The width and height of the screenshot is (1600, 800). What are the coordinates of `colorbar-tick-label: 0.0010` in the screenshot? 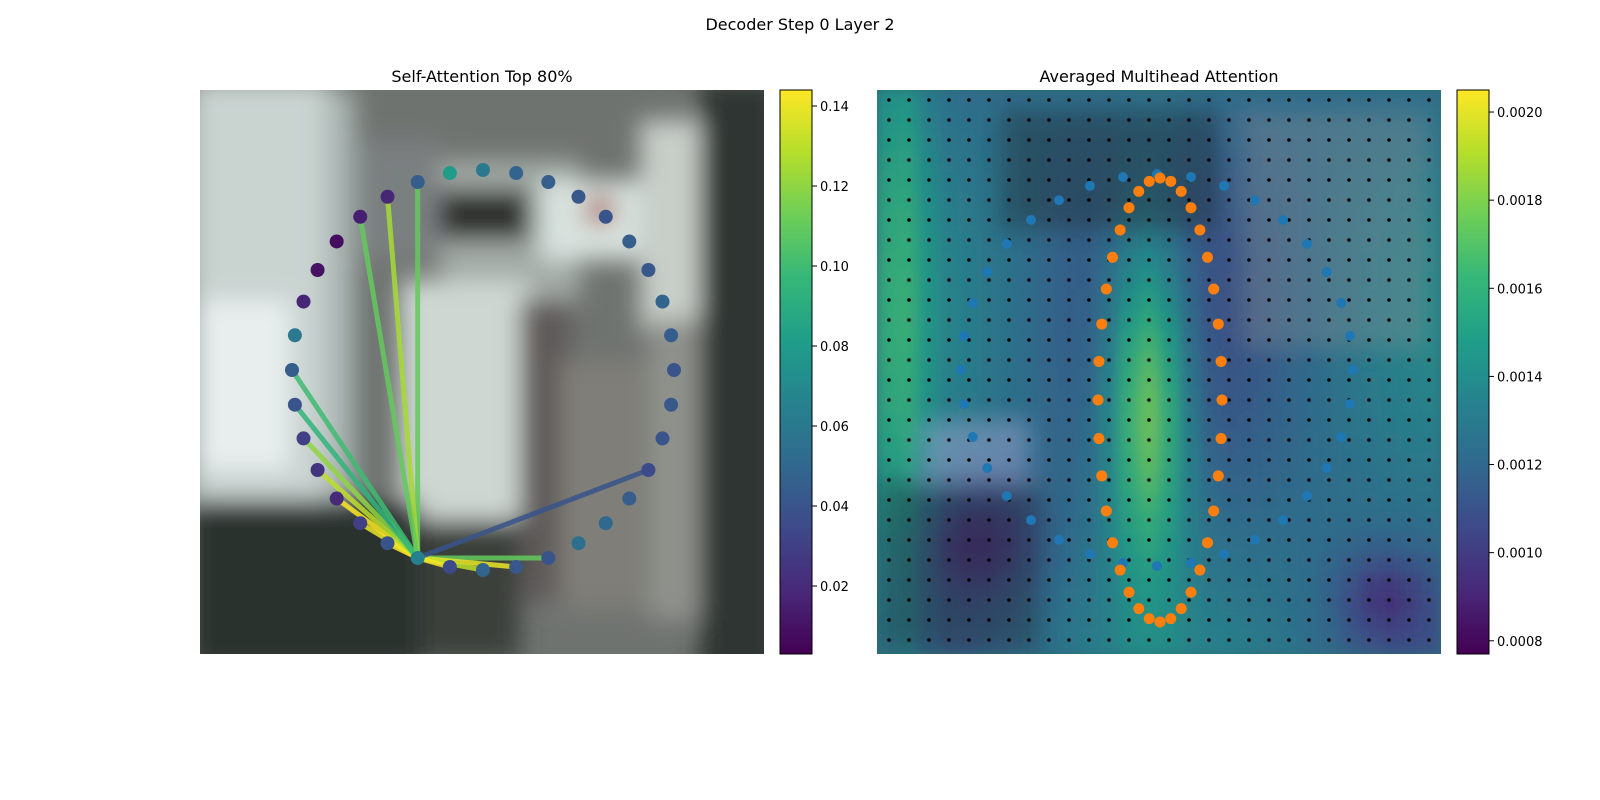 It's located at (1520, 554).